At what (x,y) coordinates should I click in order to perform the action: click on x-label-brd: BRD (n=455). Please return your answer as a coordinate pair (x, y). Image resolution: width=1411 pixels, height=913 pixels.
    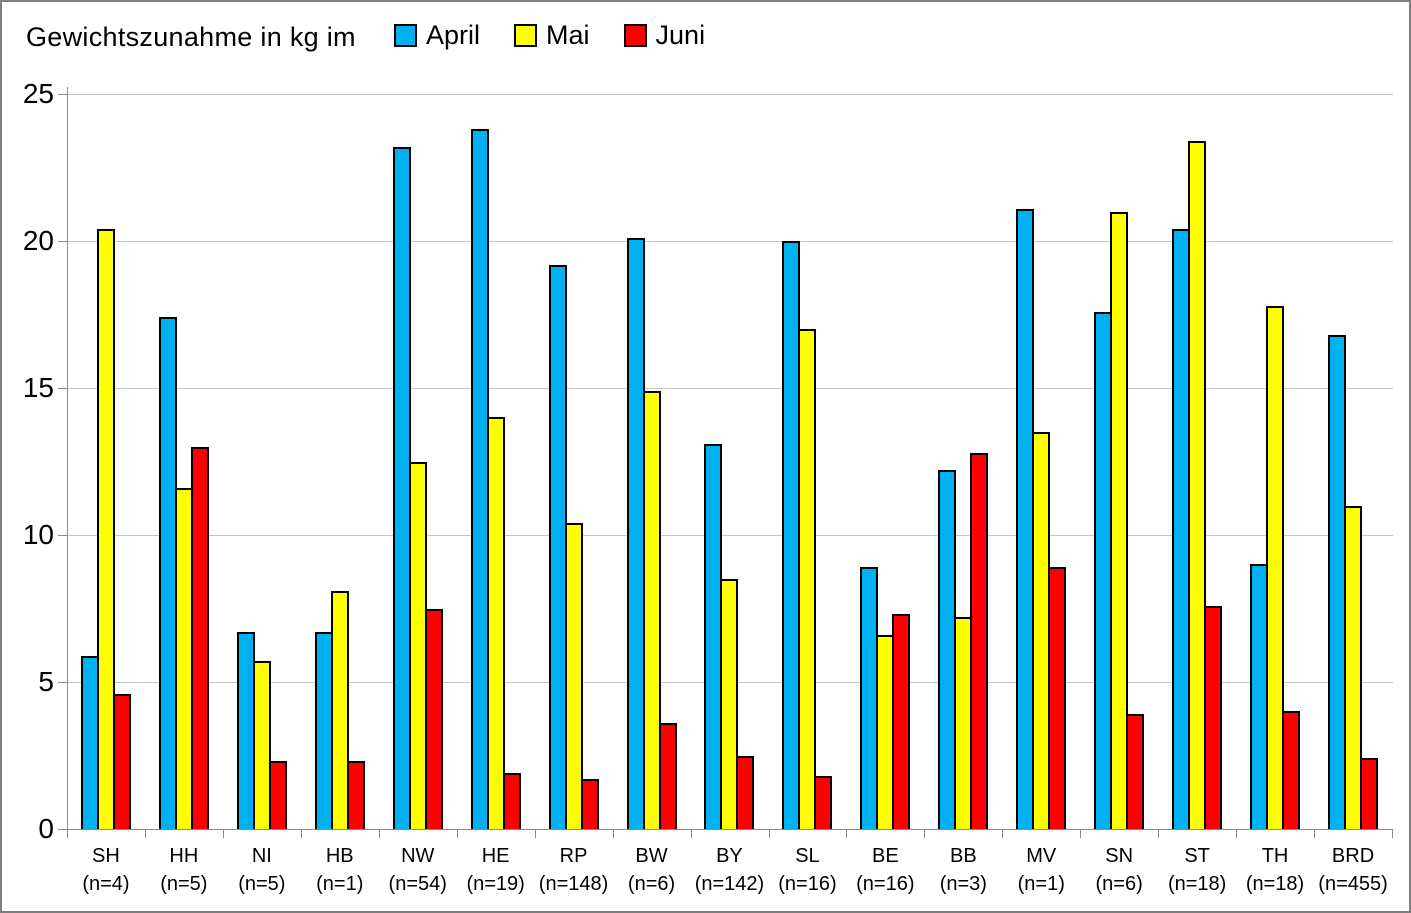
    Looking at the image, I should click on (1353, 870).